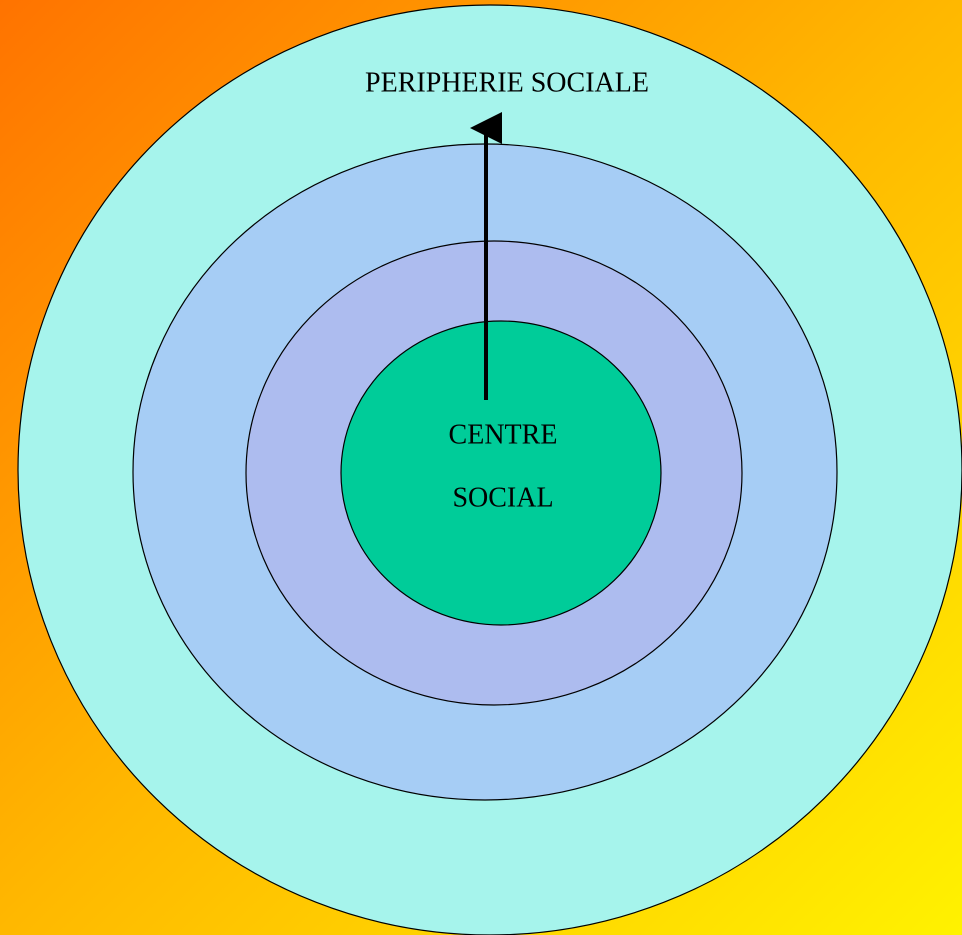 The height and width of the screenshot is (935, 962). What do you see at coordinates (501, 473) in the screenshot?
I see `centre-circle` at bounding box center [501, 473].